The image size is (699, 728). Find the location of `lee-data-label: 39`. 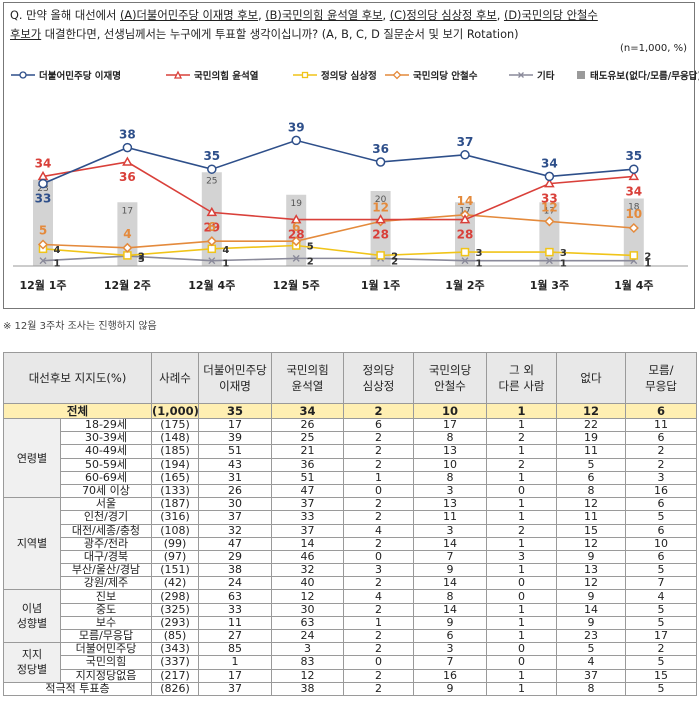

lee-data-label: 39 is located at coordinates (296, 127).